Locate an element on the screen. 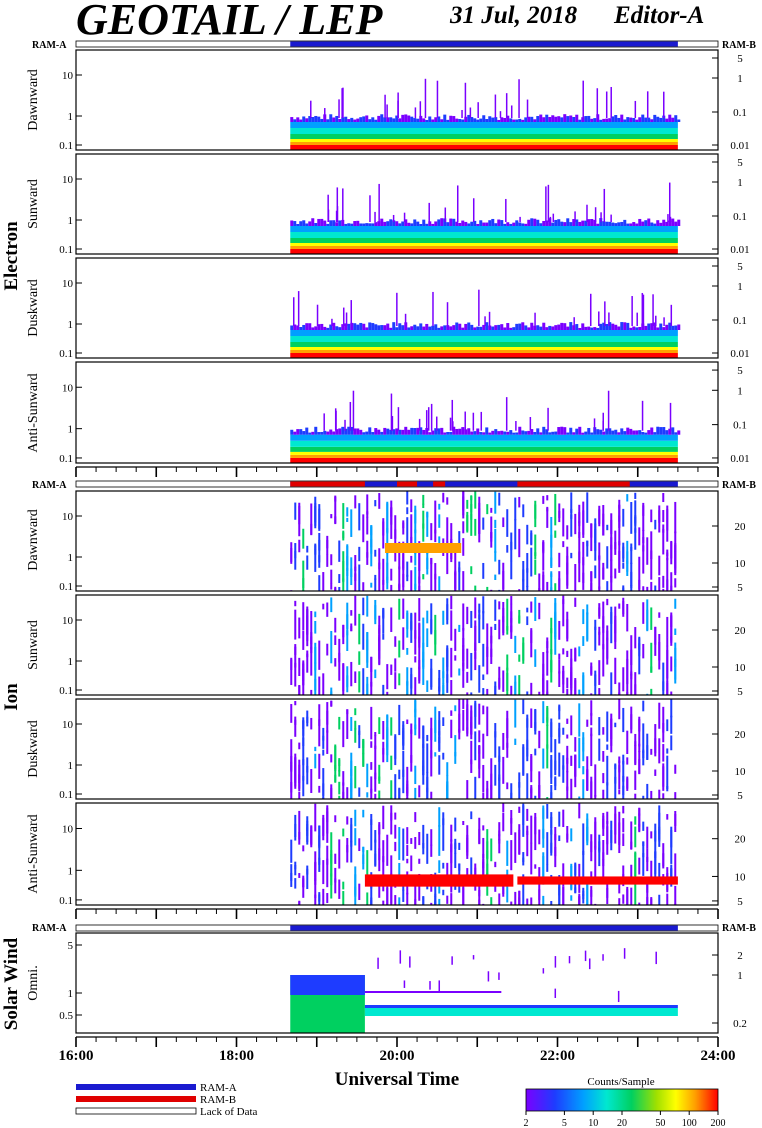  group-label-electron: Electron is located at coordinates (11, 256).